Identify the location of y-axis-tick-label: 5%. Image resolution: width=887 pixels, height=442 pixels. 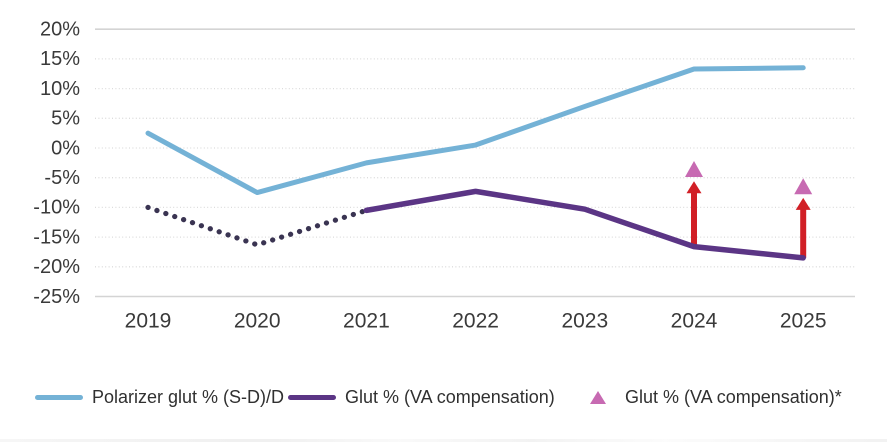
(65, 119).